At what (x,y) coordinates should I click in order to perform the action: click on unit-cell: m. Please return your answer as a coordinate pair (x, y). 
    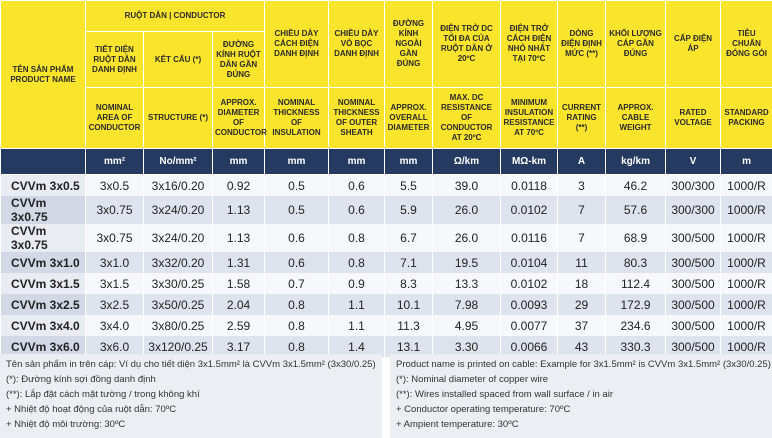
    Looking at the image, I should click on (746, 161).